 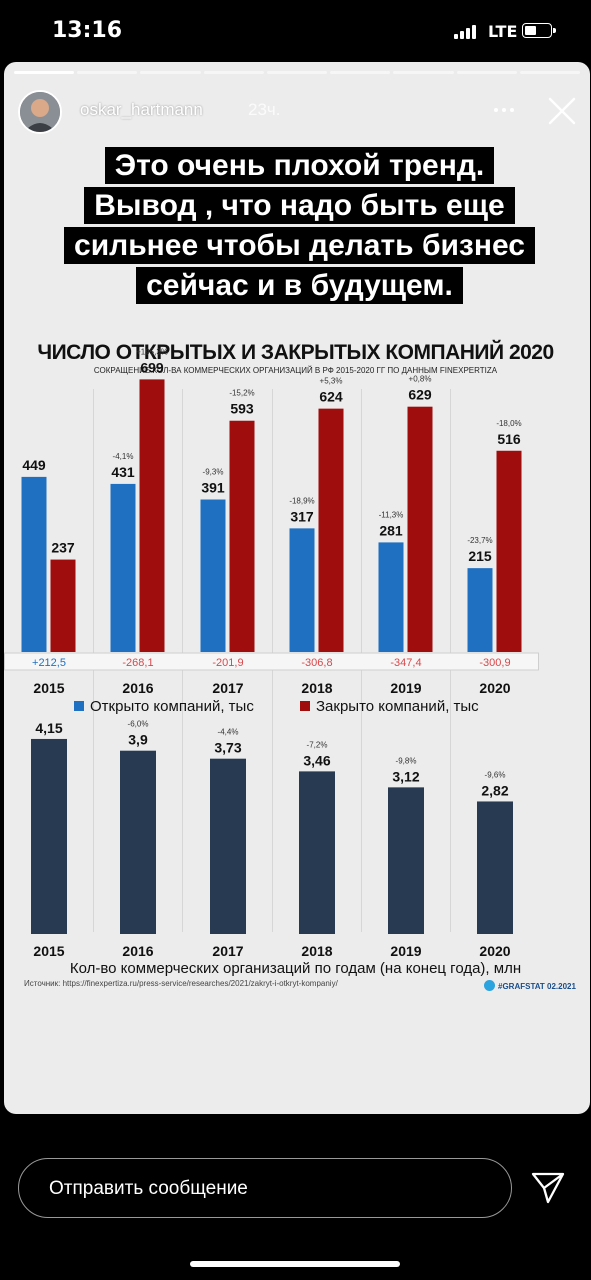 I want to click on change-label: -7,2%, so click(x=317, y=744).